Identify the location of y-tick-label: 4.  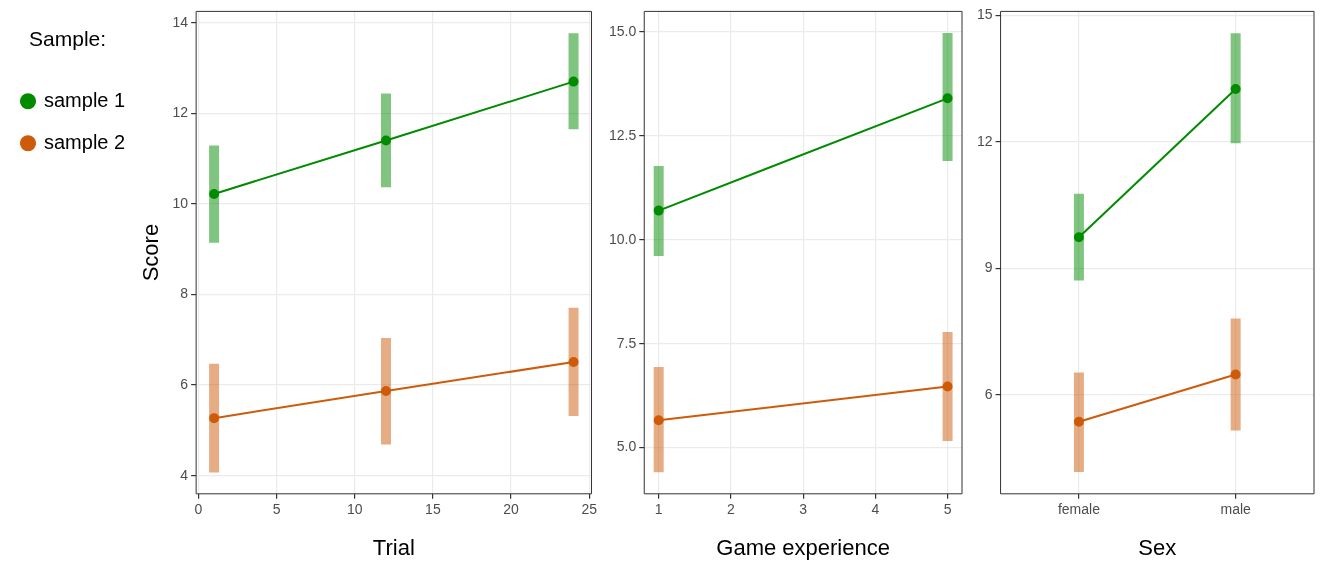
(184, 474).